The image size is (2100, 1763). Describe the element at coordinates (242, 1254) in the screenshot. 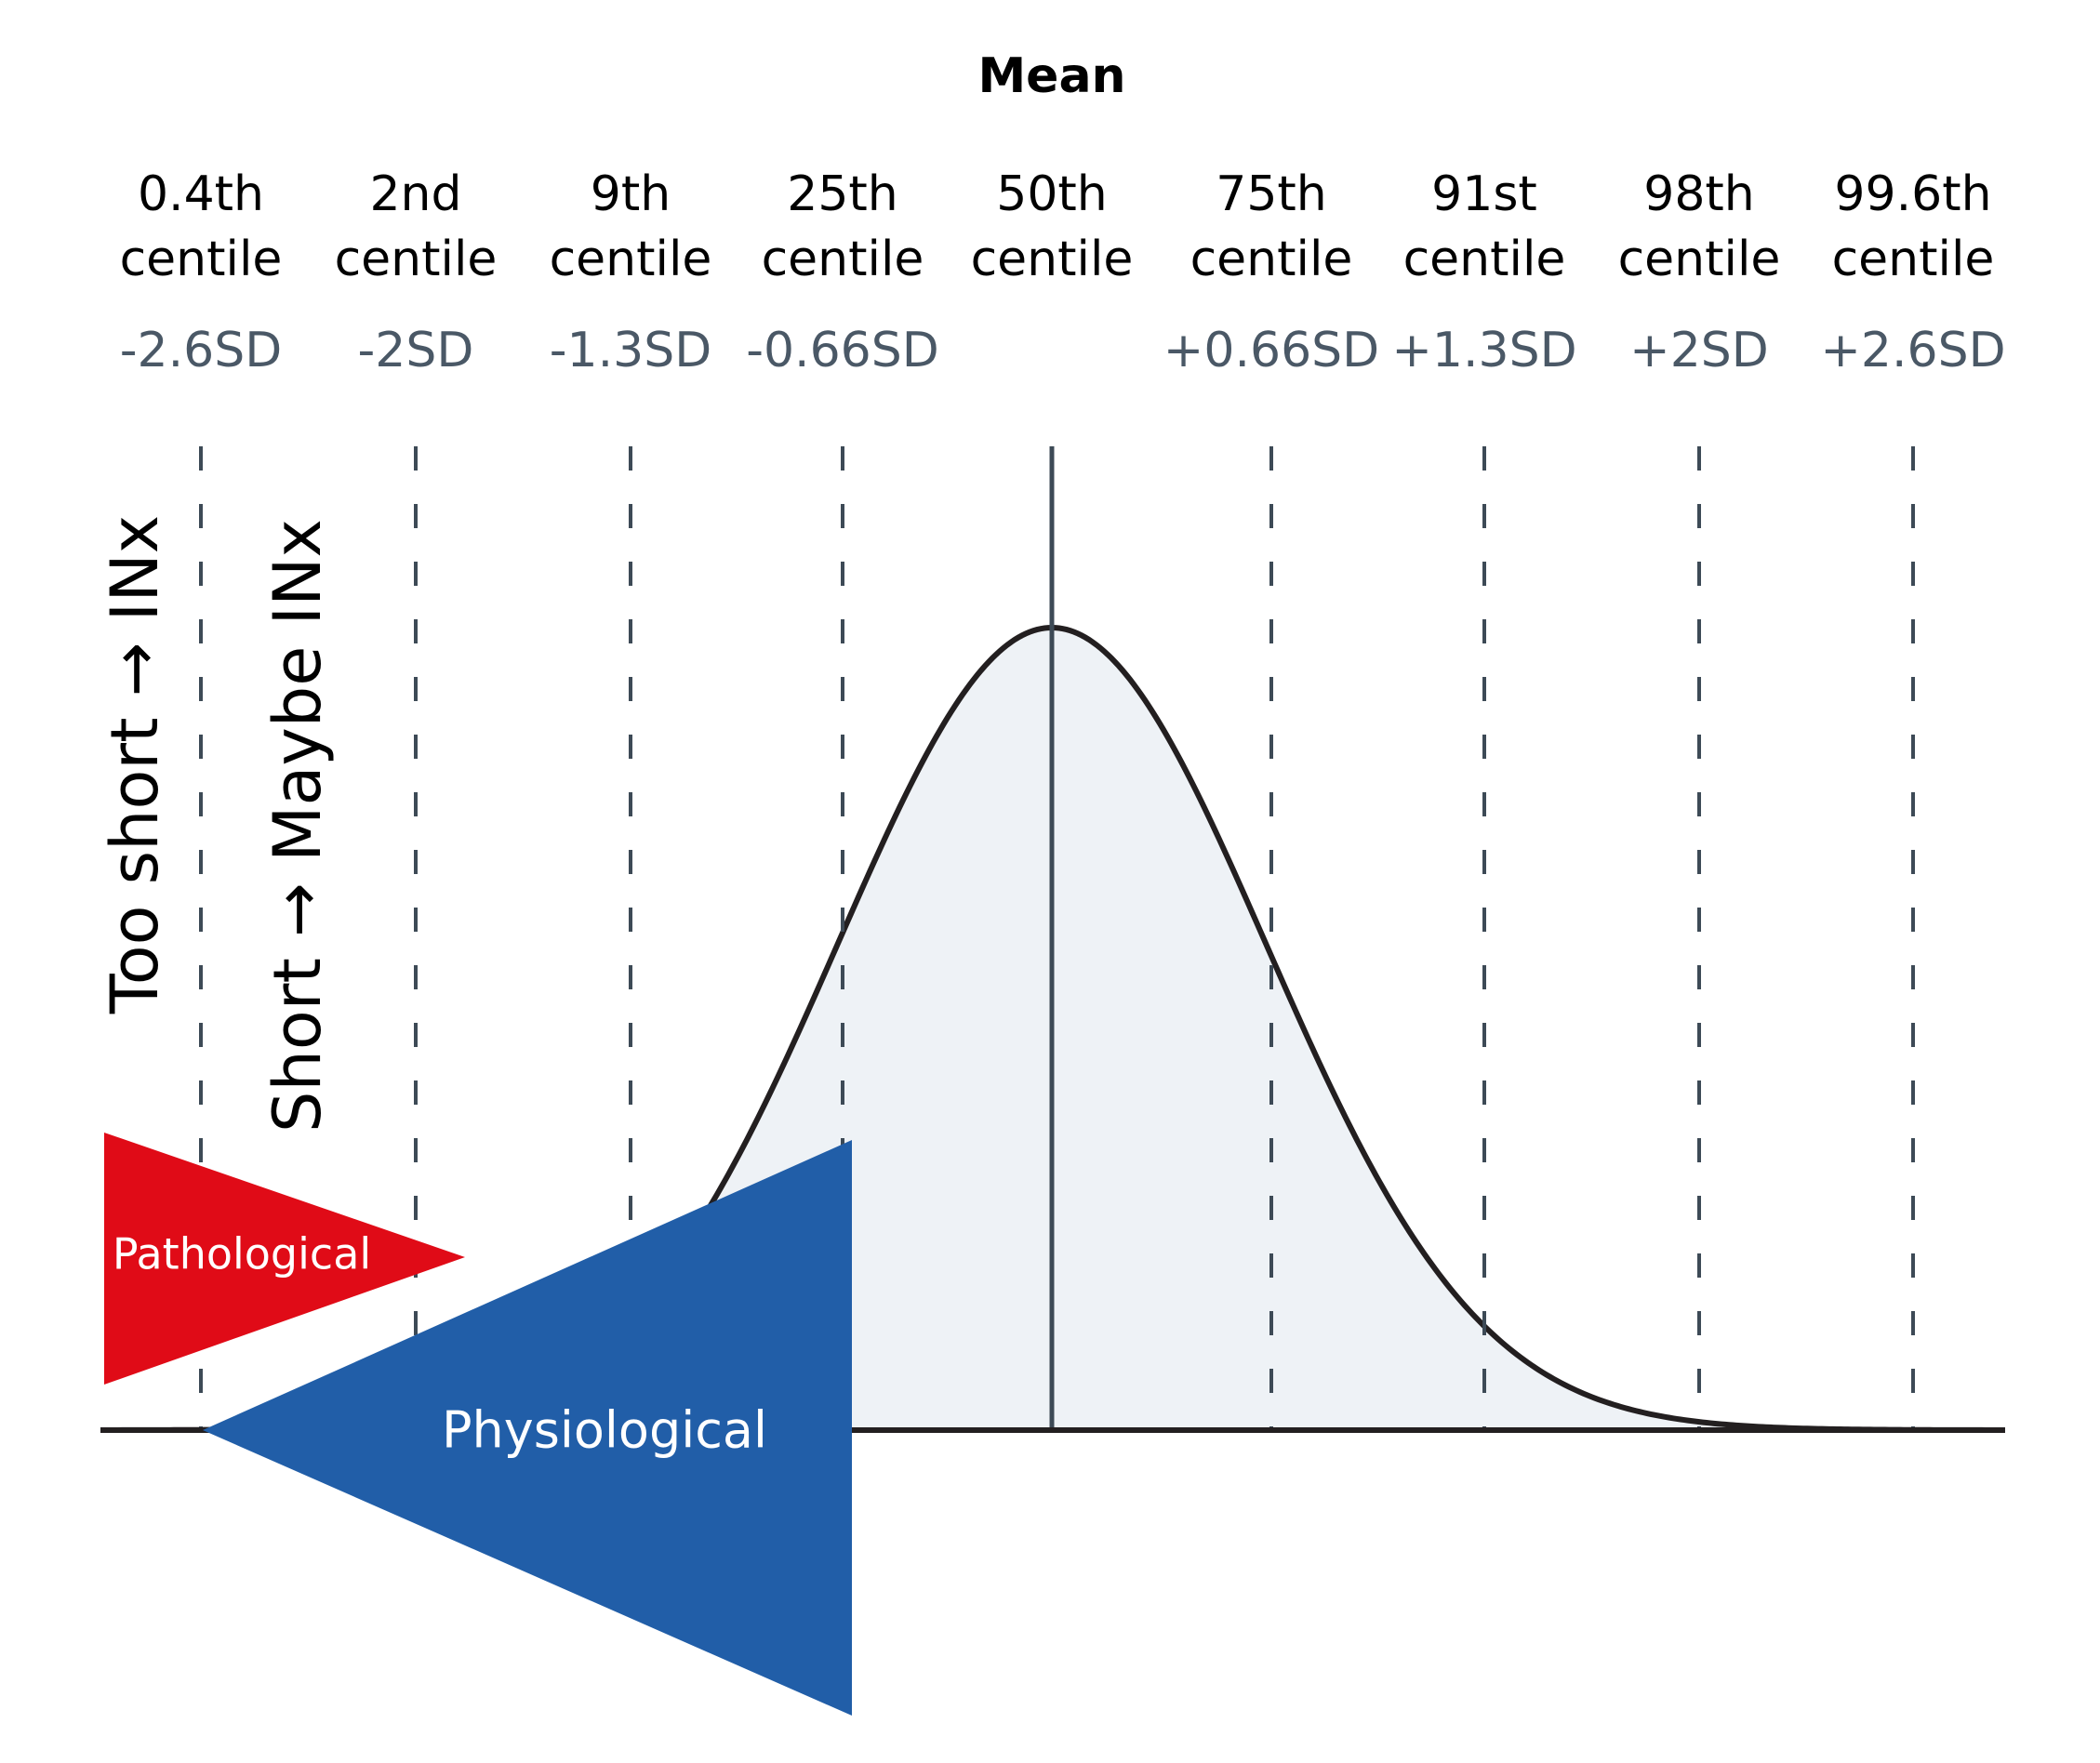

I see `pathological-label: Pathological` at that location.